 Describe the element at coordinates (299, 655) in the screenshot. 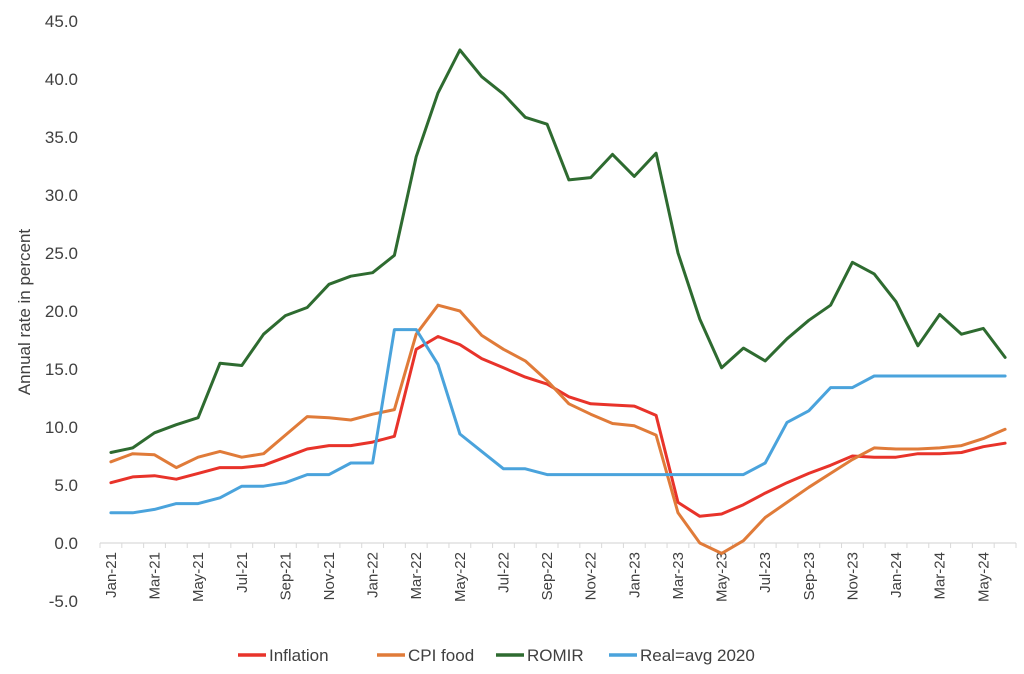

I see `legend-label-inflation: Inflation` at that location.